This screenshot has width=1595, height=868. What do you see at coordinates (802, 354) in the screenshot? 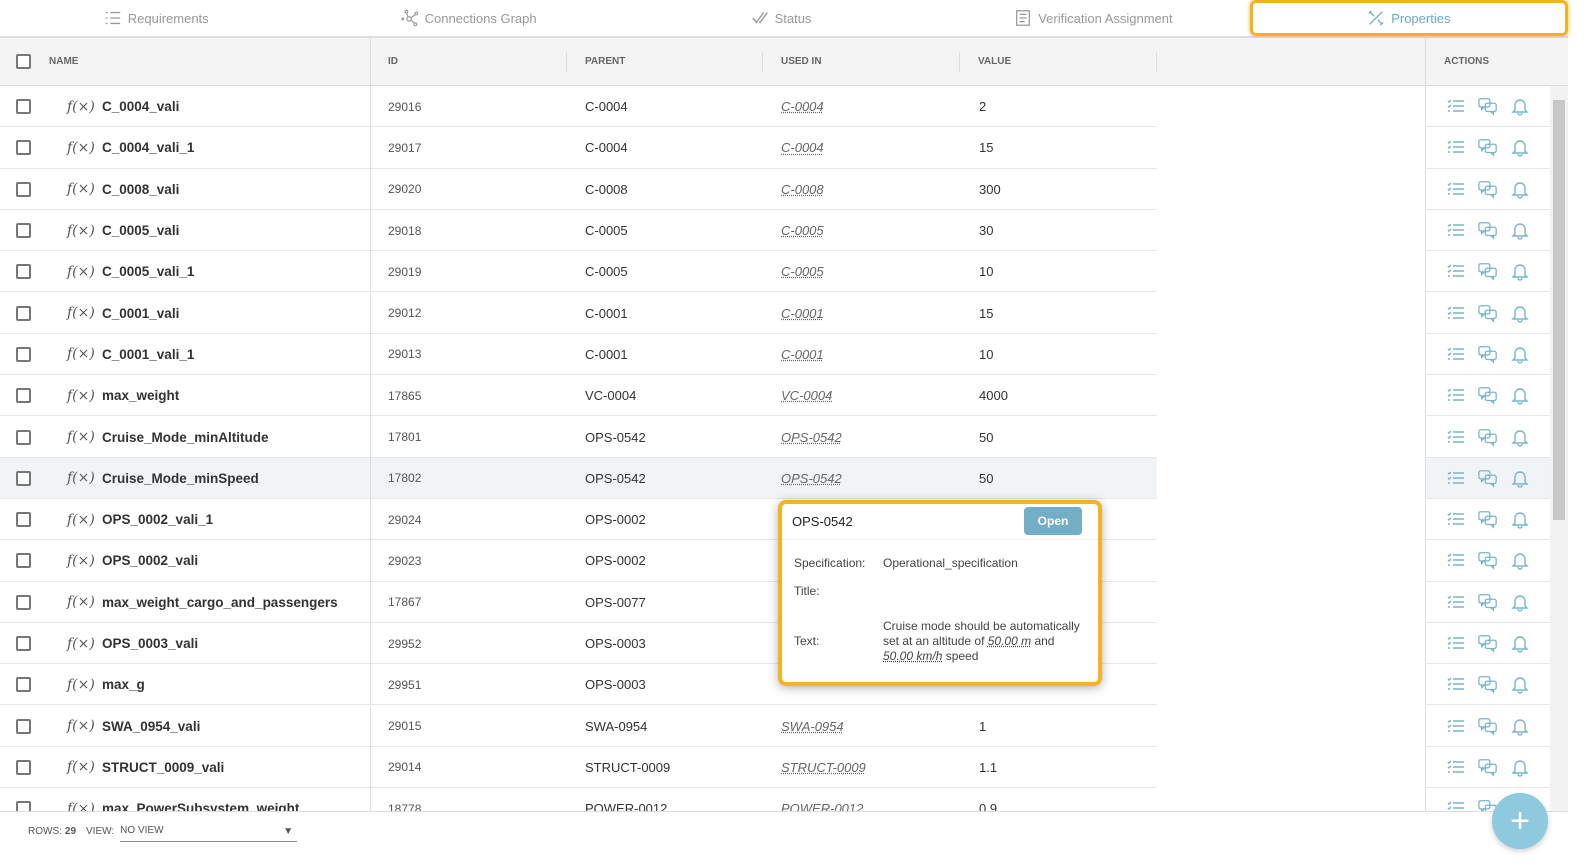
I see `used-in-link: C-0001` at bounding box center [802, 354].